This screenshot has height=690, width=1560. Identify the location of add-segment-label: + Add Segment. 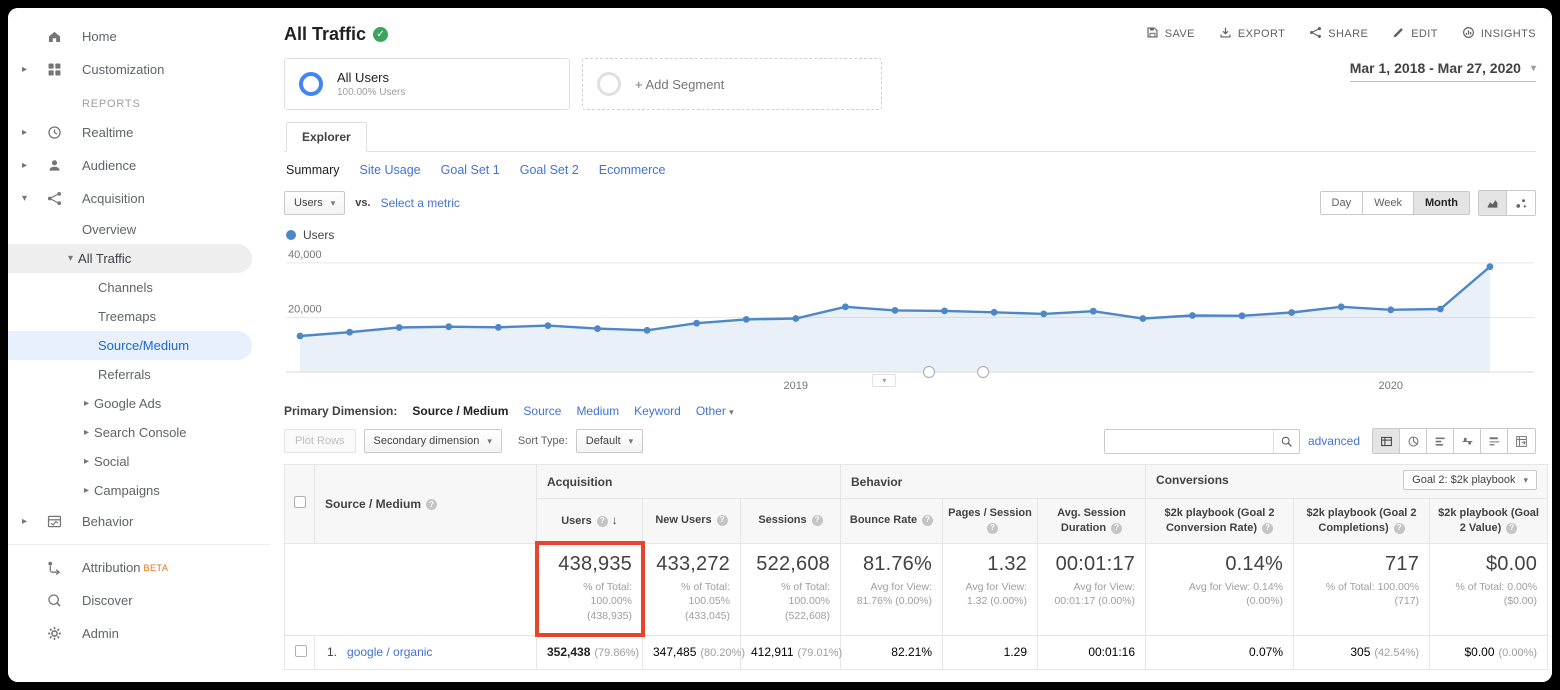
(680, 84).